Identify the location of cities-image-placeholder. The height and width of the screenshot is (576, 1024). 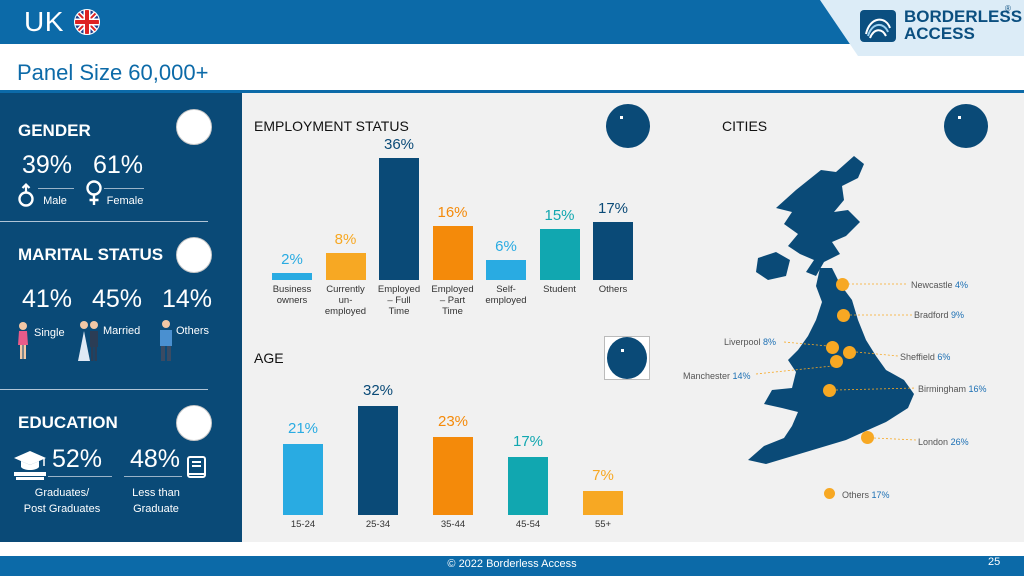
(966, 126).